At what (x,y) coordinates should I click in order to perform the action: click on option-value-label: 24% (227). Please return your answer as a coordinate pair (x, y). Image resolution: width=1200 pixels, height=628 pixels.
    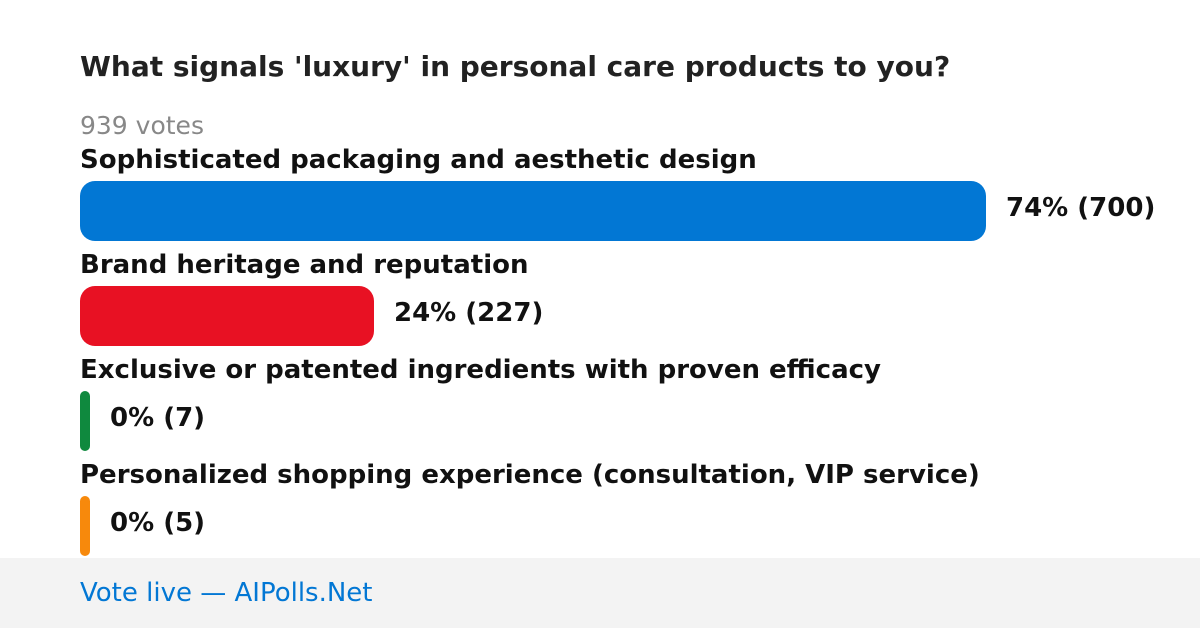
    Looking at the image, I should click on (469, 313).